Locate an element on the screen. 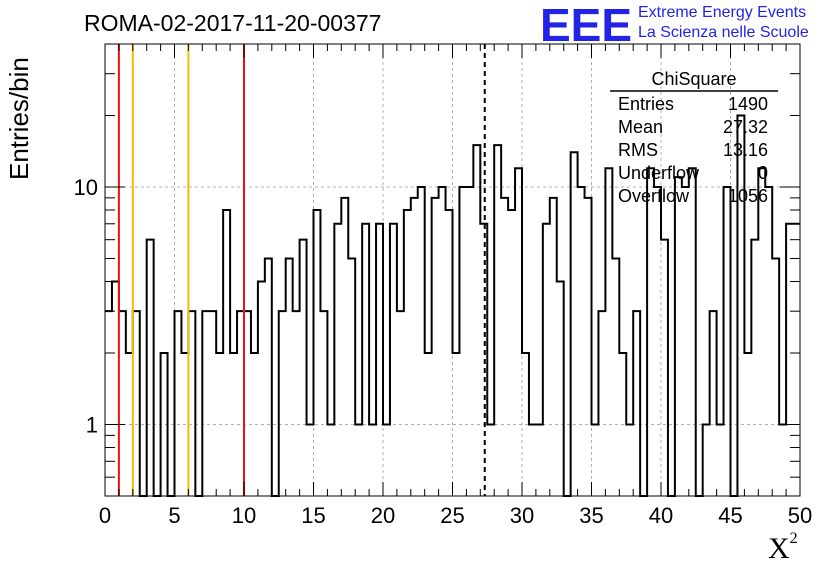  stats-label: Underflow is located at coordinates (659, 173).